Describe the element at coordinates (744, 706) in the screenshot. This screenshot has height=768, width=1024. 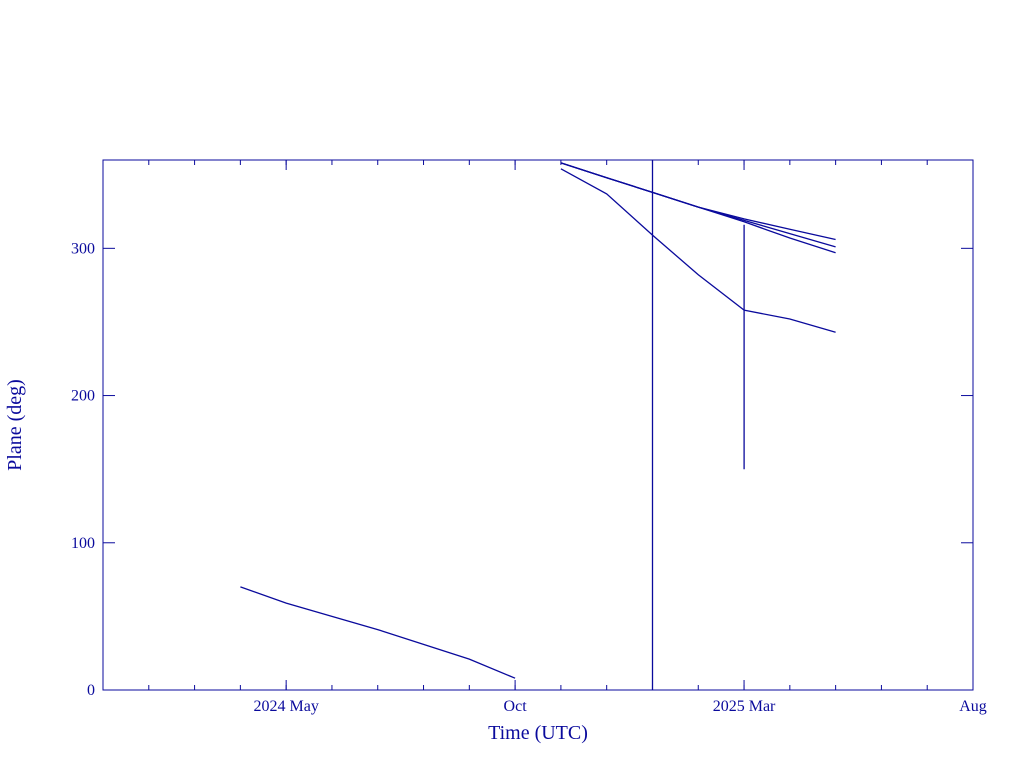
I see `x-tick-label: 2025 Mar` at that location.